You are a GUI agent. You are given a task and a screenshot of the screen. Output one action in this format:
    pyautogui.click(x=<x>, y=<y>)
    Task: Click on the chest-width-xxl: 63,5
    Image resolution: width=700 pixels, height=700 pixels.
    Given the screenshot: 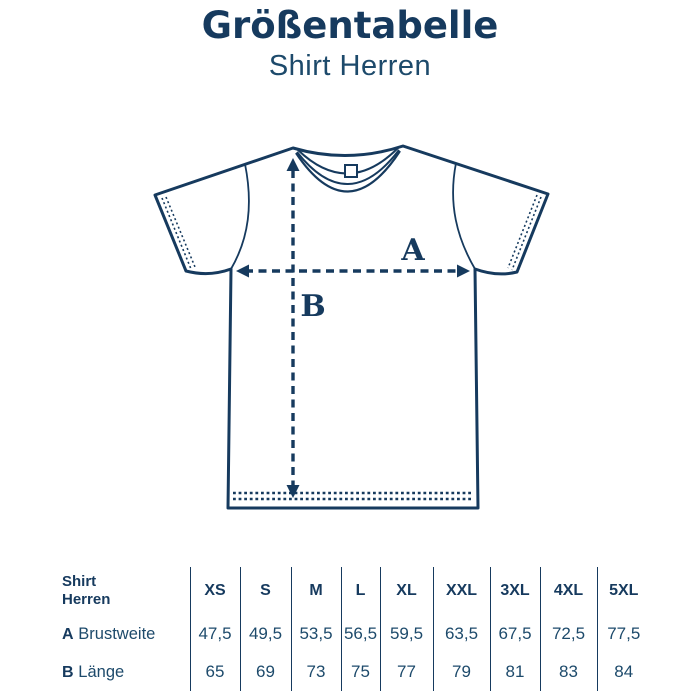 What is the action you would take?
    pyautogui.click(x=461, y=634)
    